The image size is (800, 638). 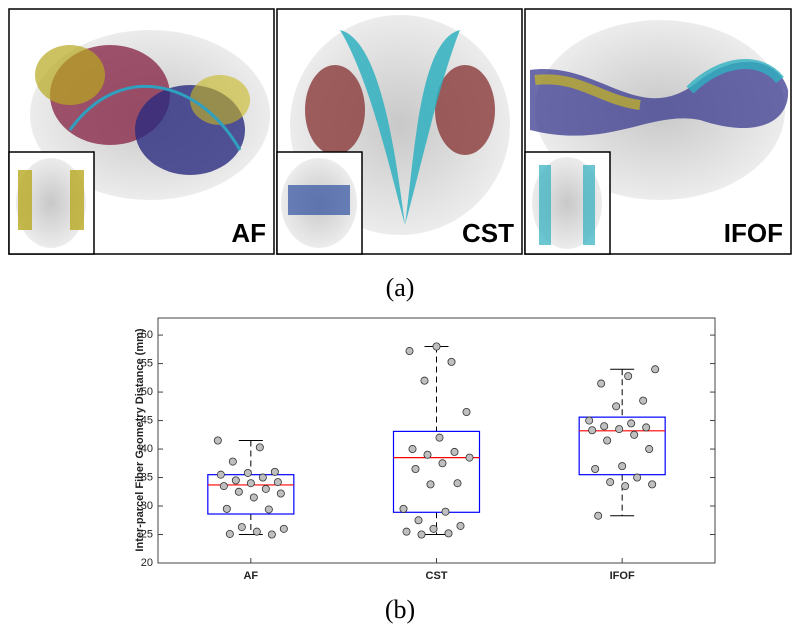 What do you see at coordinates (147, 563) in the screenshot?
I see `y-tick-label: 20` at bounding box center [147, 563].